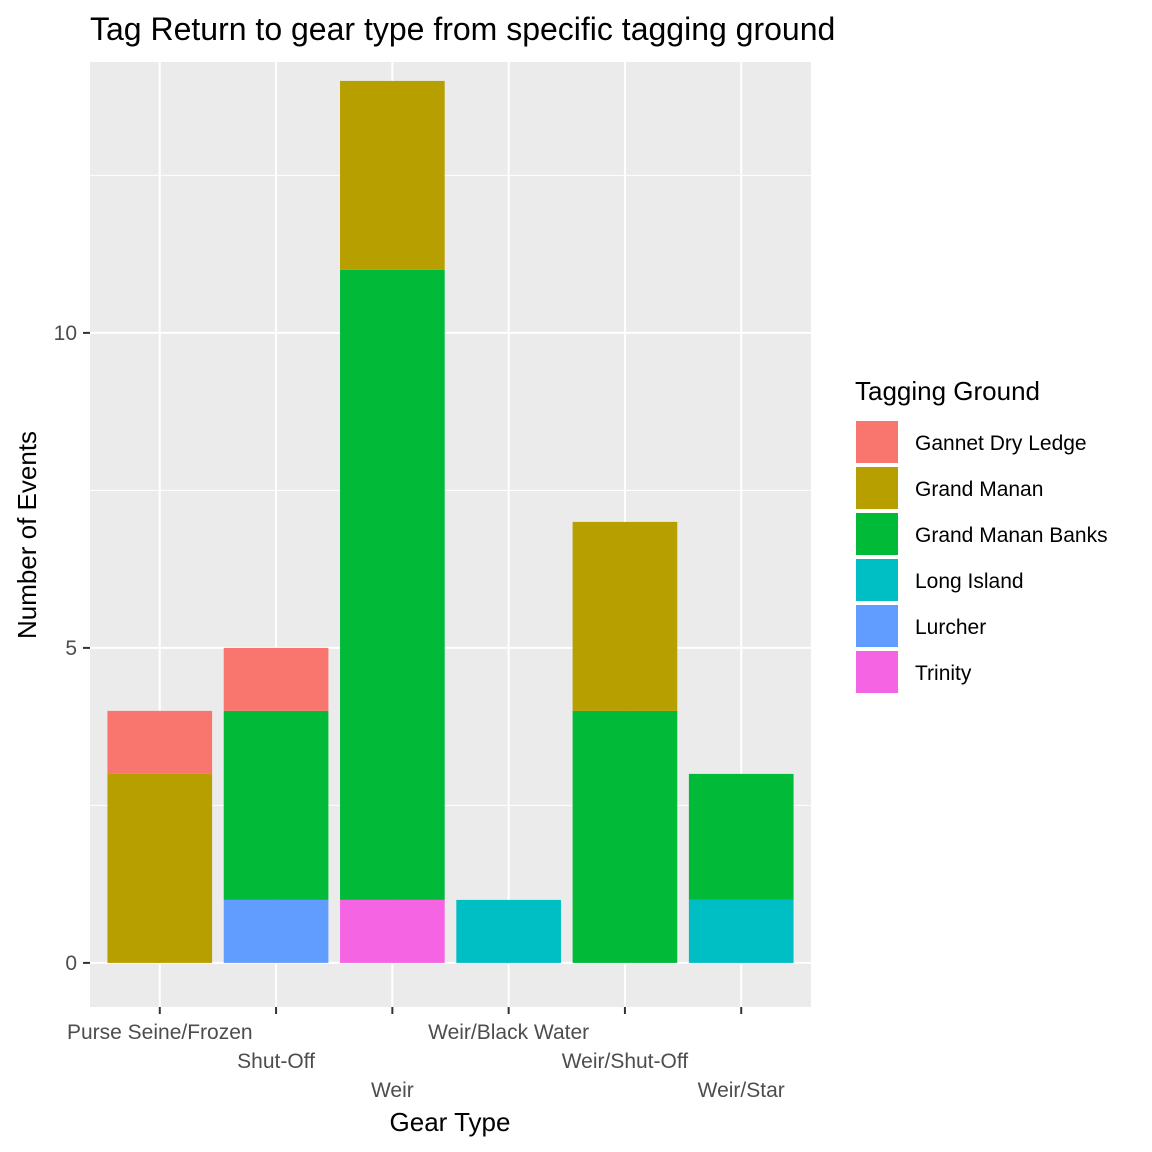 The width and height of the screenshot is (1152, 1152). Describe the element at coordinates (1001, 443) in the screenshot. I see `legend-label: Gannet Dry Ledge` at that location.